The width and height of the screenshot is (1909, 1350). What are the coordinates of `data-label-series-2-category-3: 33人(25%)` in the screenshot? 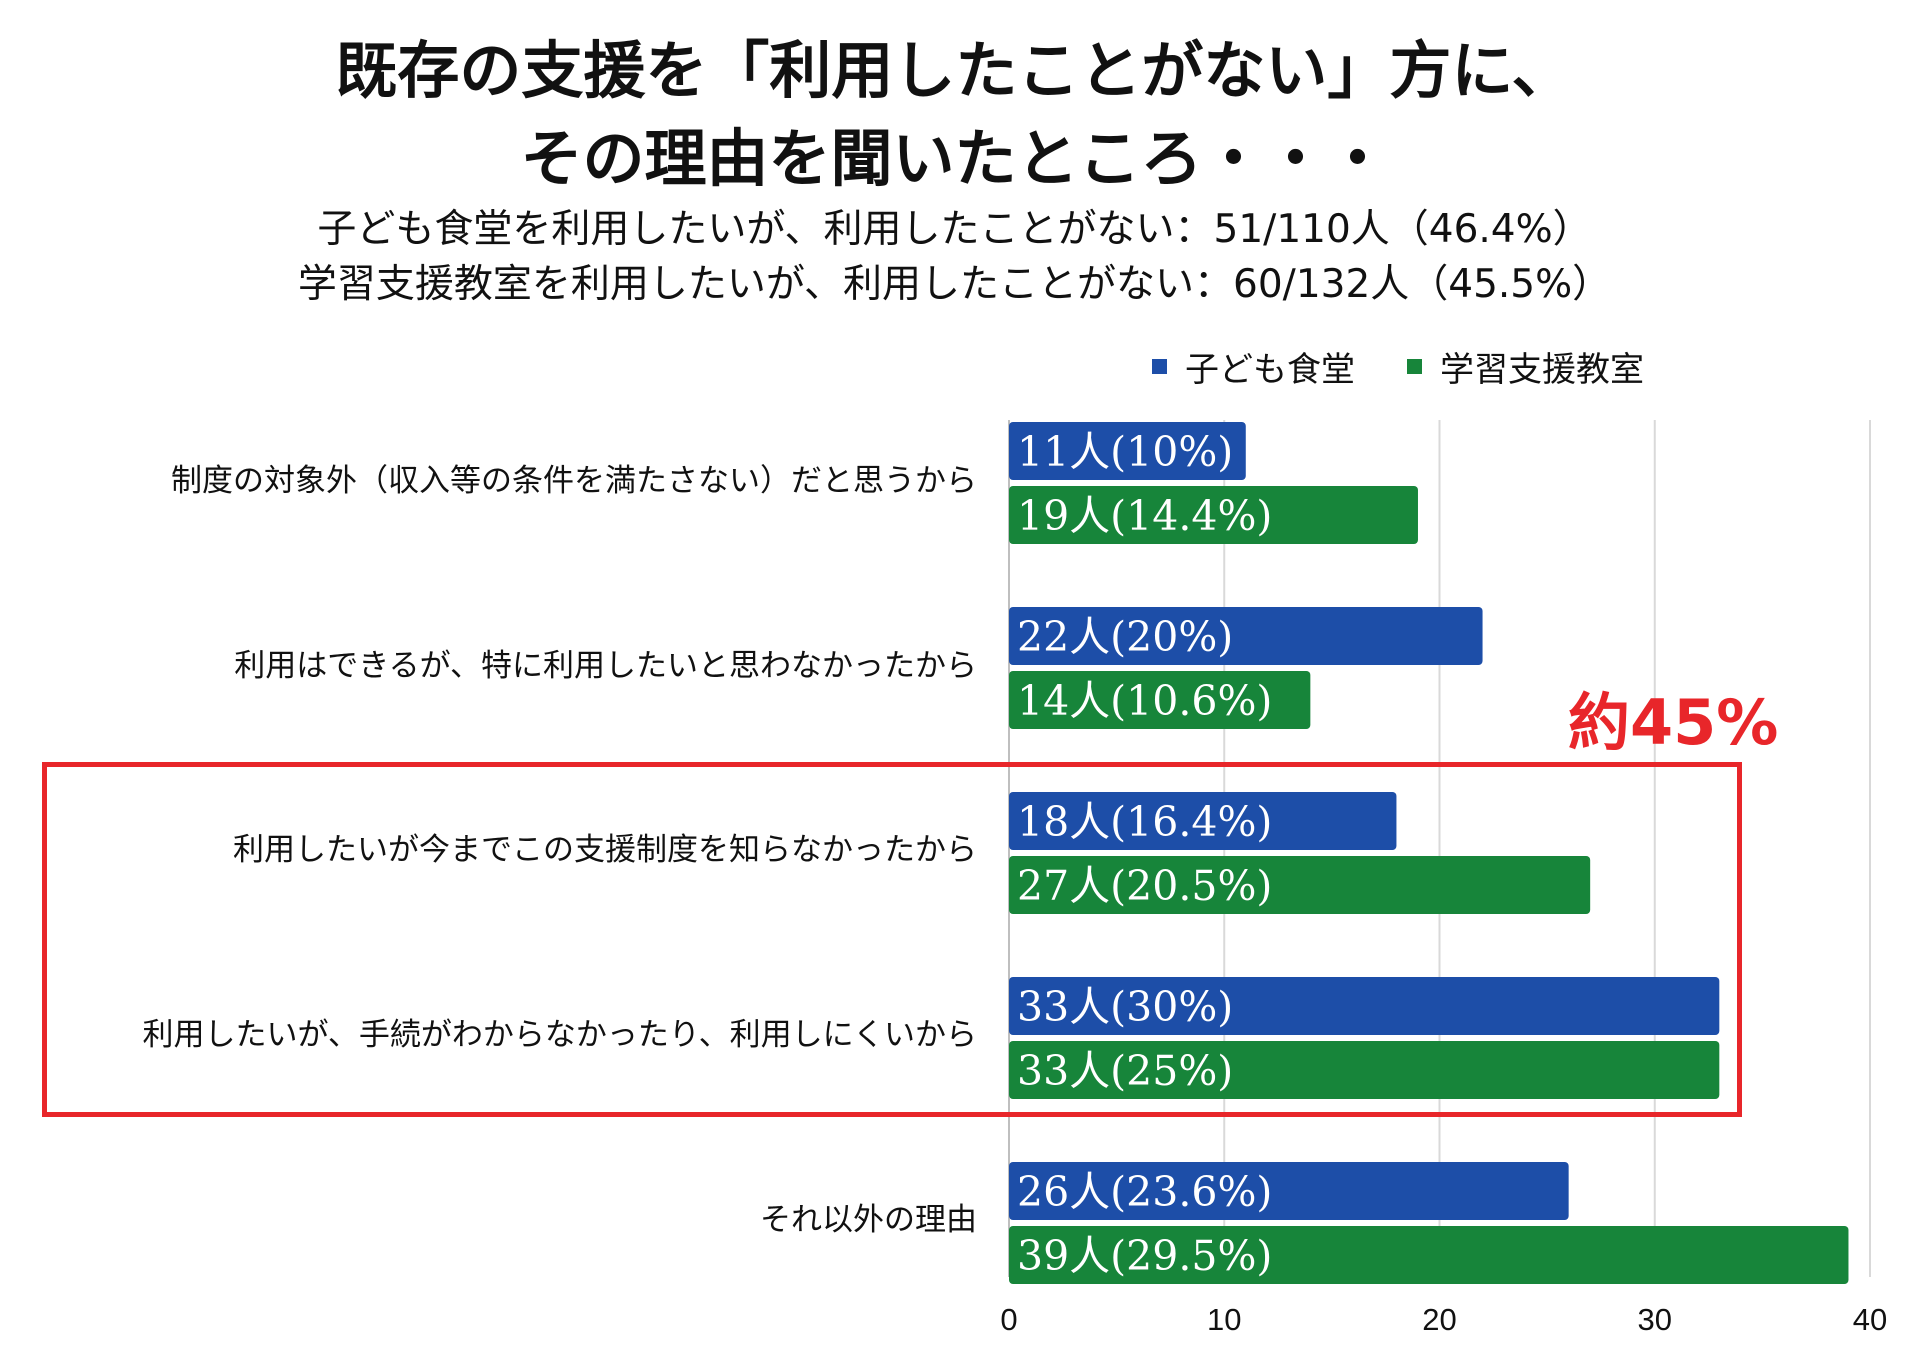 It's located at (1125, 1071).